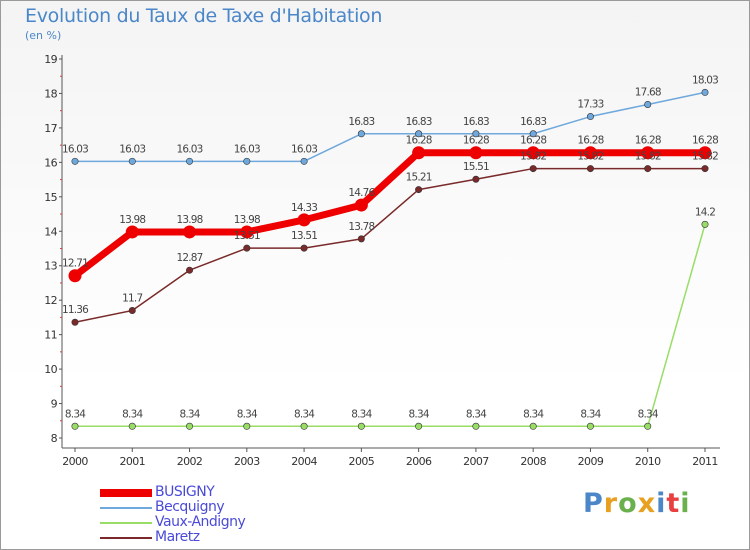  What do you see at coordinates (185, 492) in the screenshot?
I see `legend-label: BUSIGNY` at bounding box center [185, 492].